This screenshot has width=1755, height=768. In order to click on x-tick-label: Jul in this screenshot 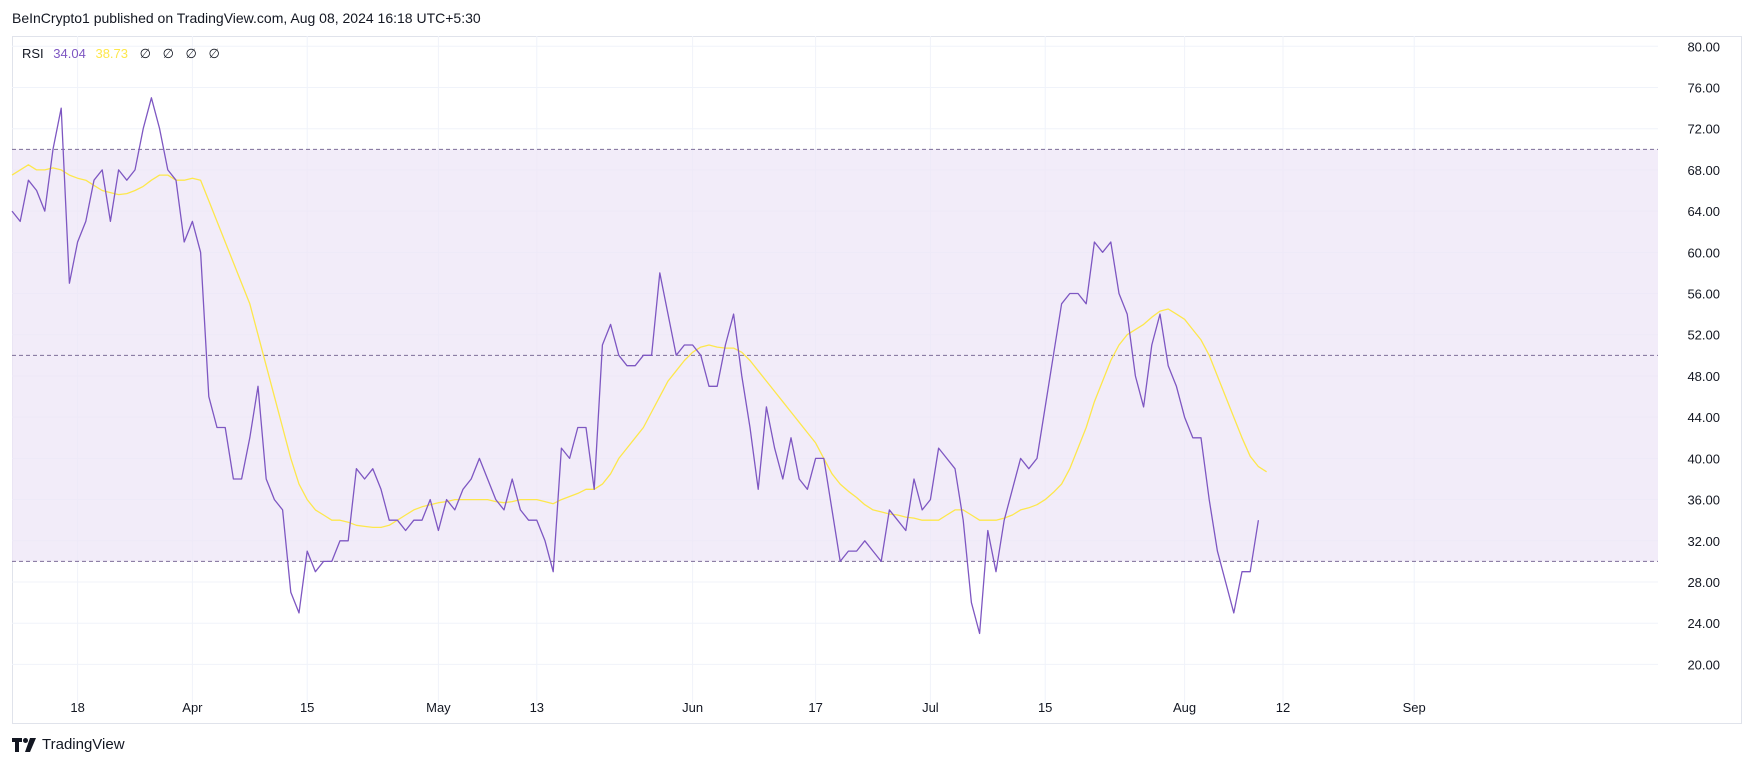, I will do `click(930, 707)`.